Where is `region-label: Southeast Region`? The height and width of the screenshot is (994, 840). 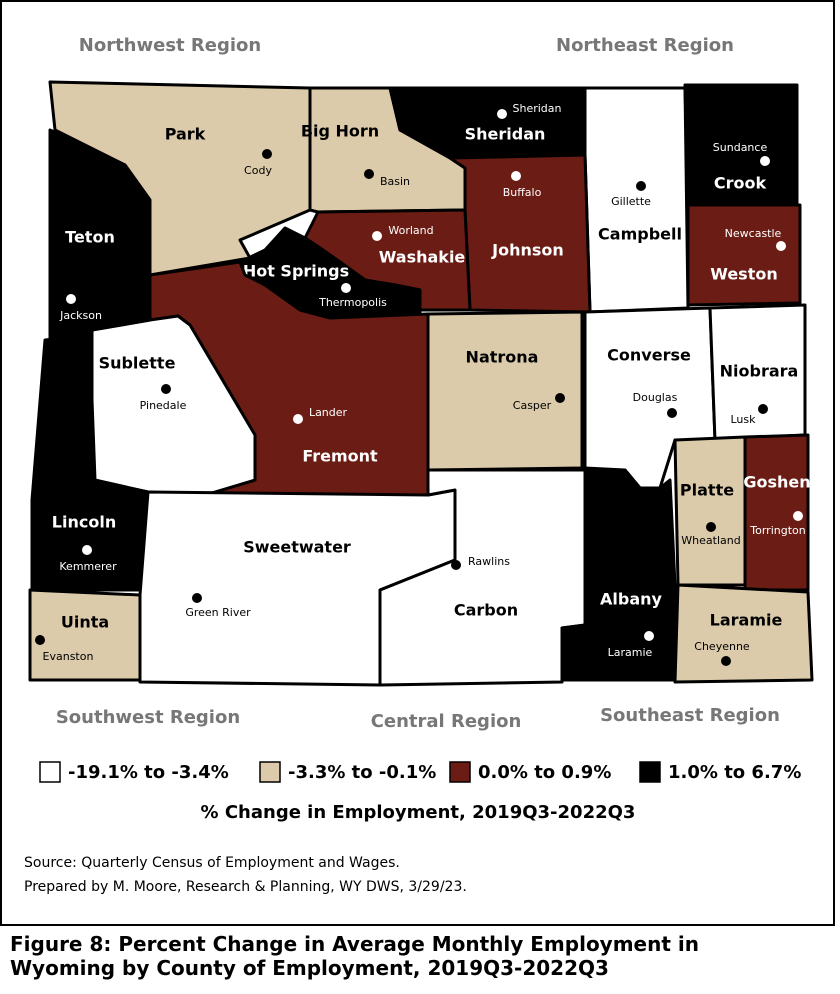 region-label: Southeast Region is located at coordinates (690, 715).